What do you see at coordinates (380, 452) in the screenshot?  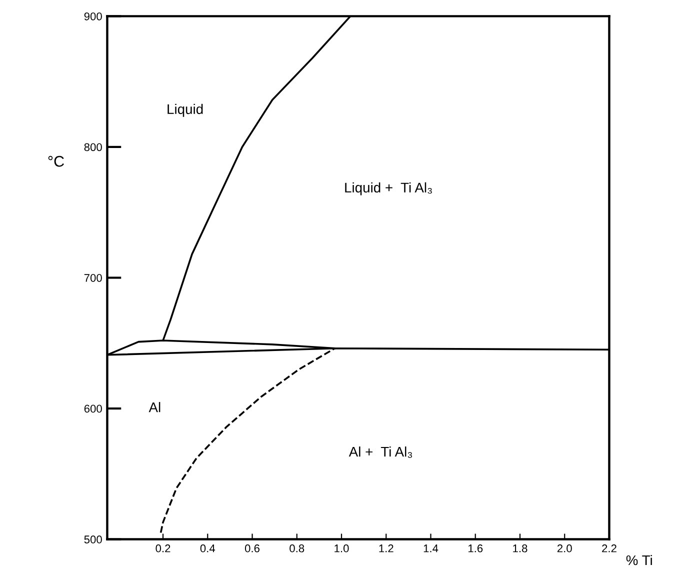 I see `annotation: Al + Ti Al₃` at bounding box center [380, 452].